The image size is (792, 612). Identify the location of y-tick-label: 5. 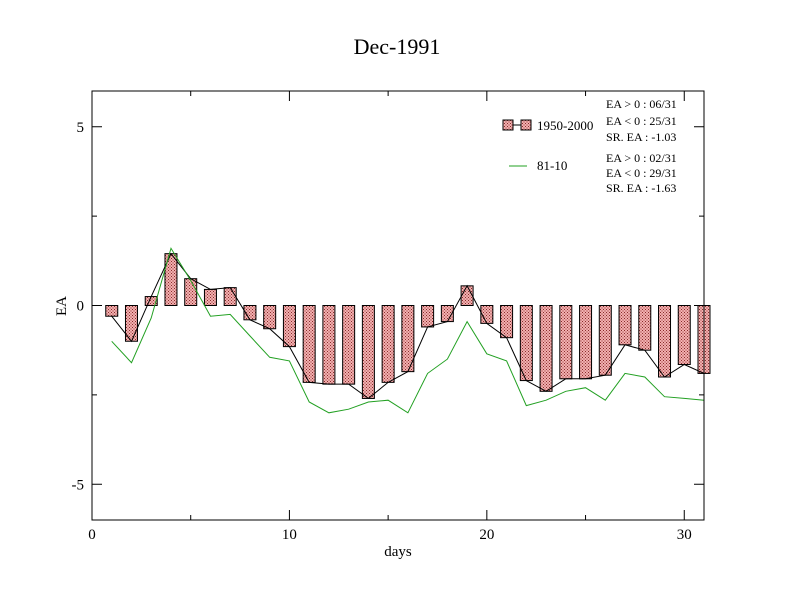
(81, 128).